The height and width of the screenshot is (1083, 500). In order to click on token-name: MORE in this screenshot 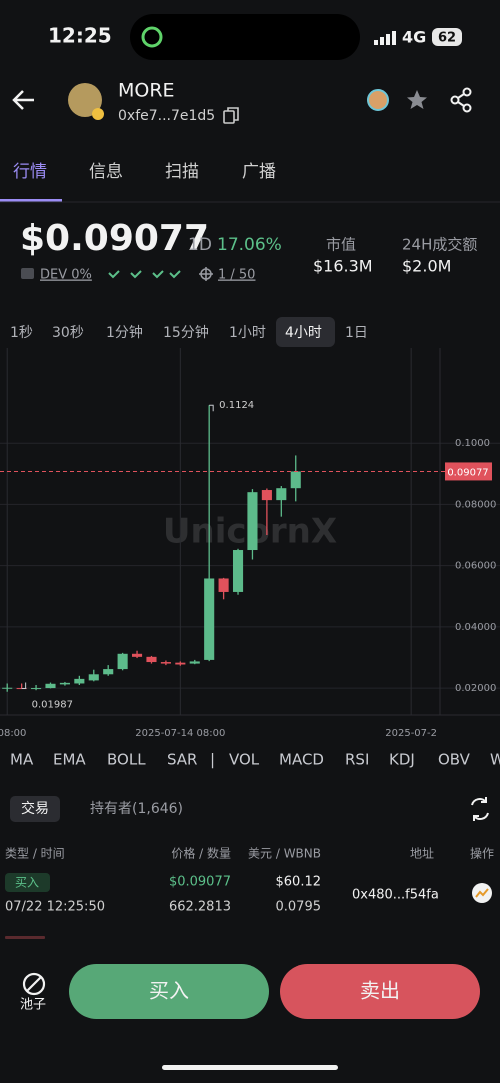, I will do `click(146, 91)`.